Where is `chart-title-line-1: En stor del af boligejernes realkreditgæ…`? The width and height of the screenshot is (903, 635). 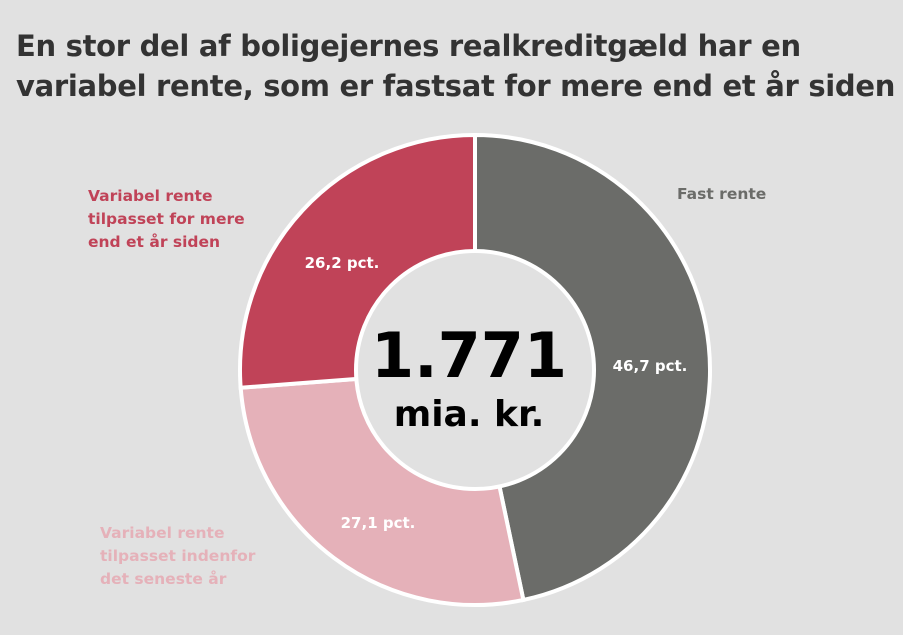 chart-title-line-1: En stor del af boligejernes realkreditgæ… is located at coordinates (408, 46).